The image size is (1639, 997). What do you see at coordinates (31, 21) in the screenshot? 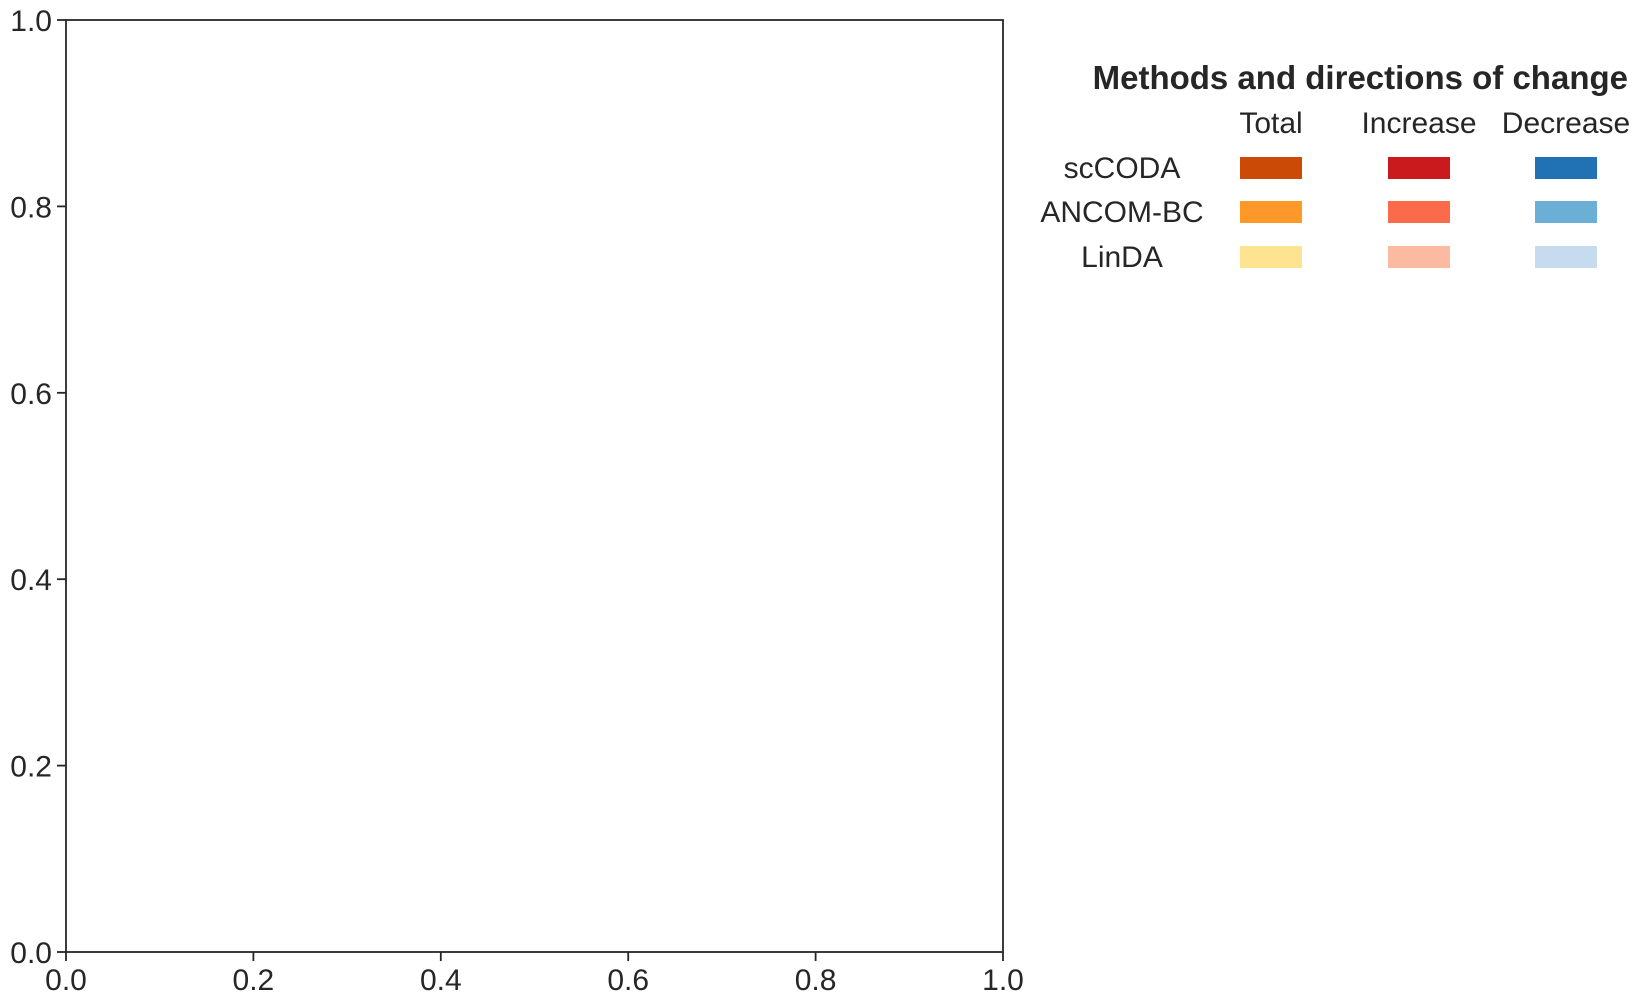
I see `y-tick-label: 1.0` at bounding box center [31, 21].